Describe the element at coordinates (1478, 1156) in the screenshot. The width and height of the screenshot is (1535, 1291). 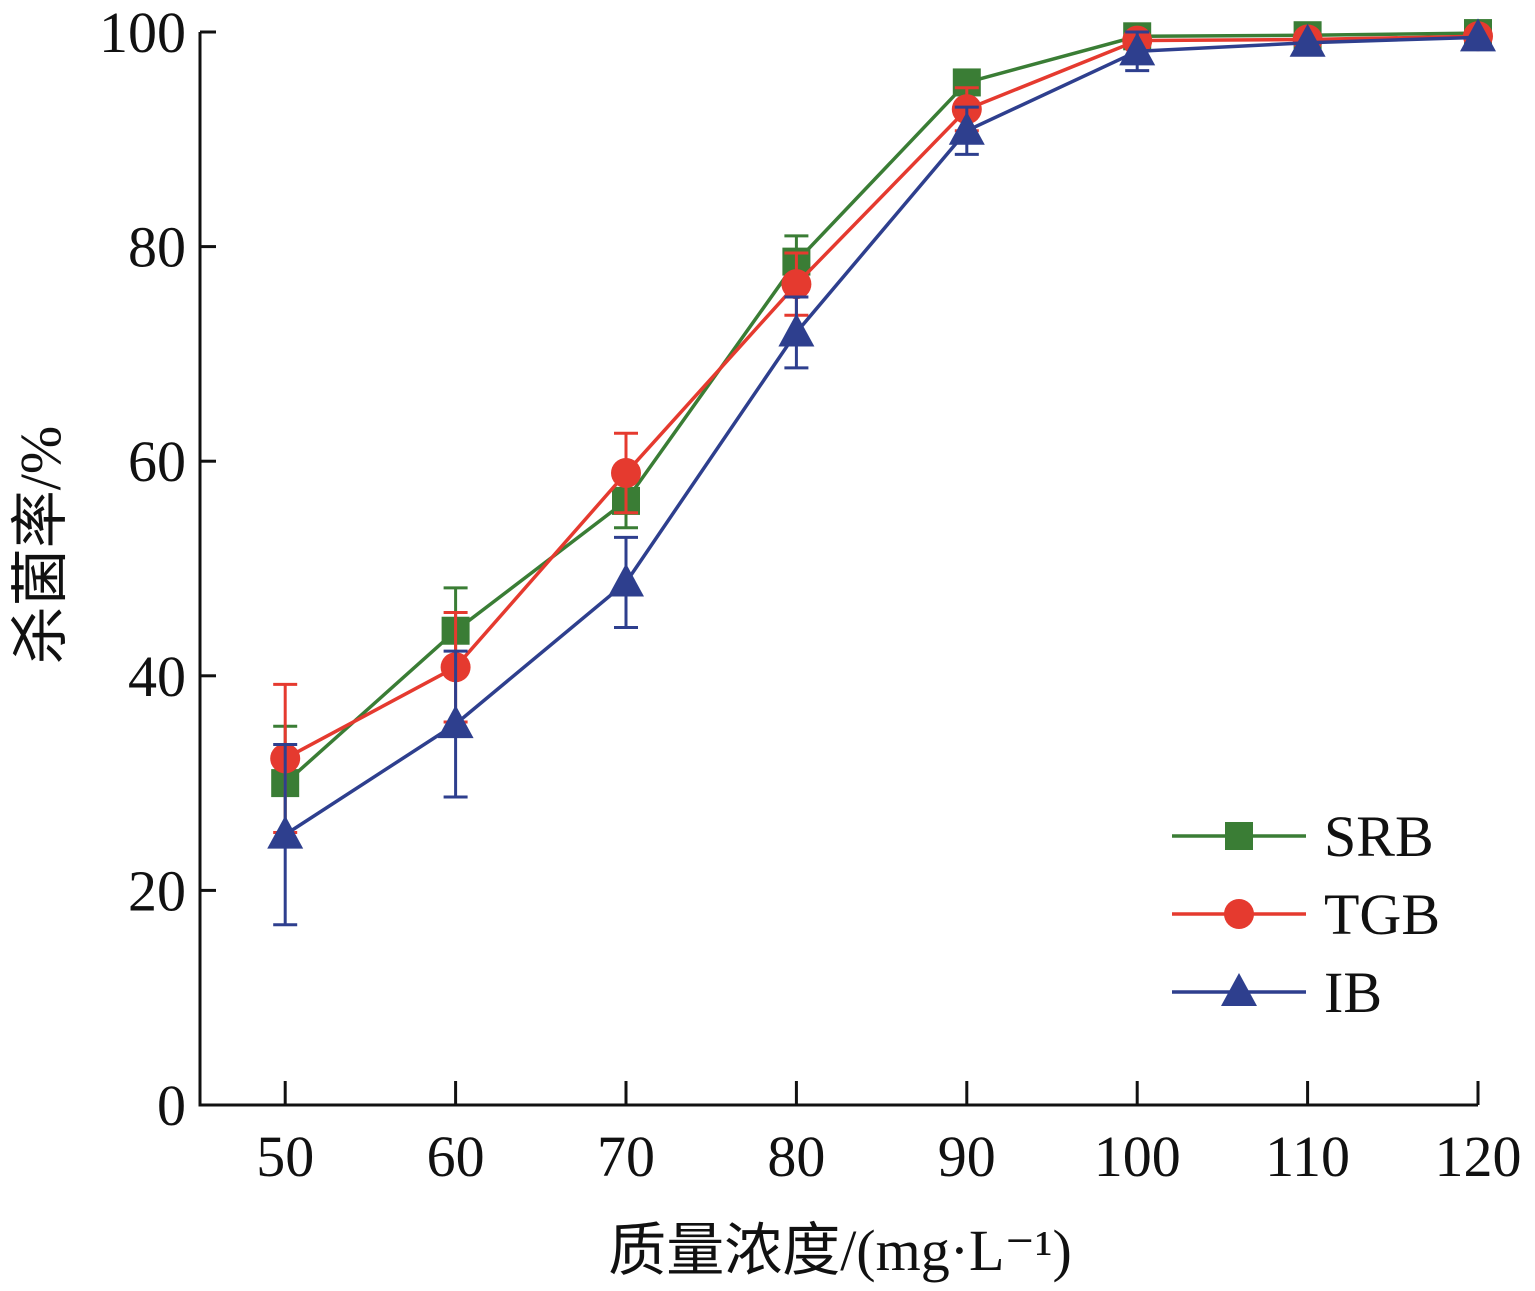
I see `x-tick-label: 120` at that location.